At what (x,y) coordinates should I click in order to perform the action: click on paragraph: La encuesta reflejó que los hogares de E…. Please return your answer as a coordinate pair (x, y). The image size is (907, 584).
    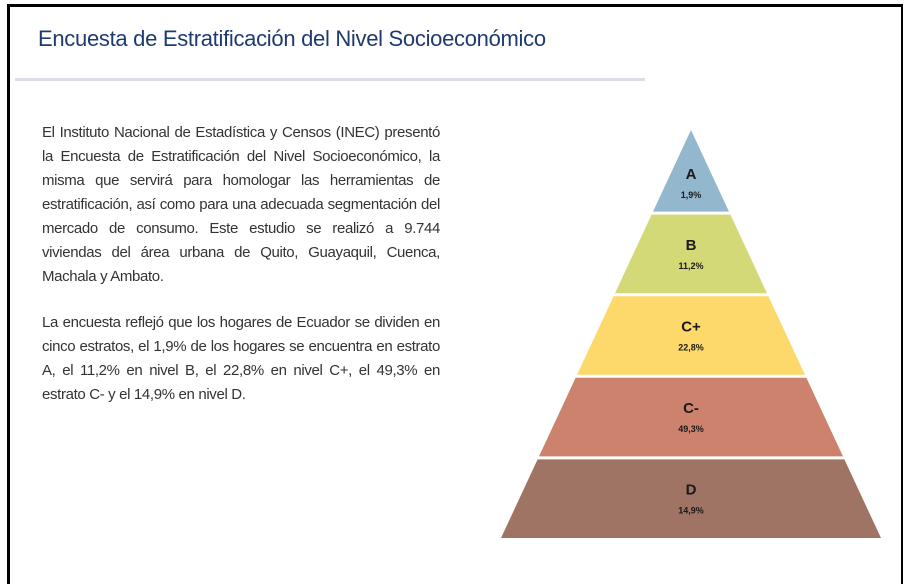
    Looking at the image, I should click on (241, 358).